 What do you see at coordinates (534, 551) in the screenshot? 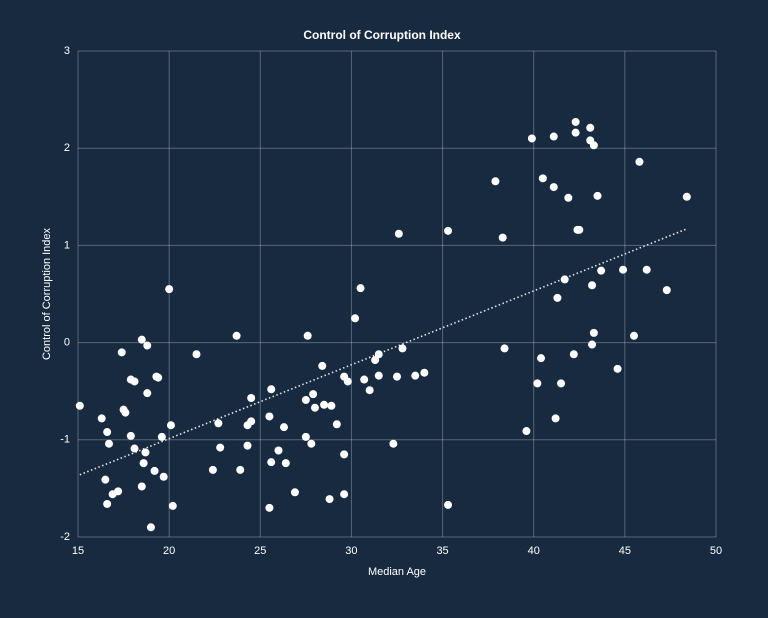
I see `x-tick-label: 40` at bounding box center [534, 551].